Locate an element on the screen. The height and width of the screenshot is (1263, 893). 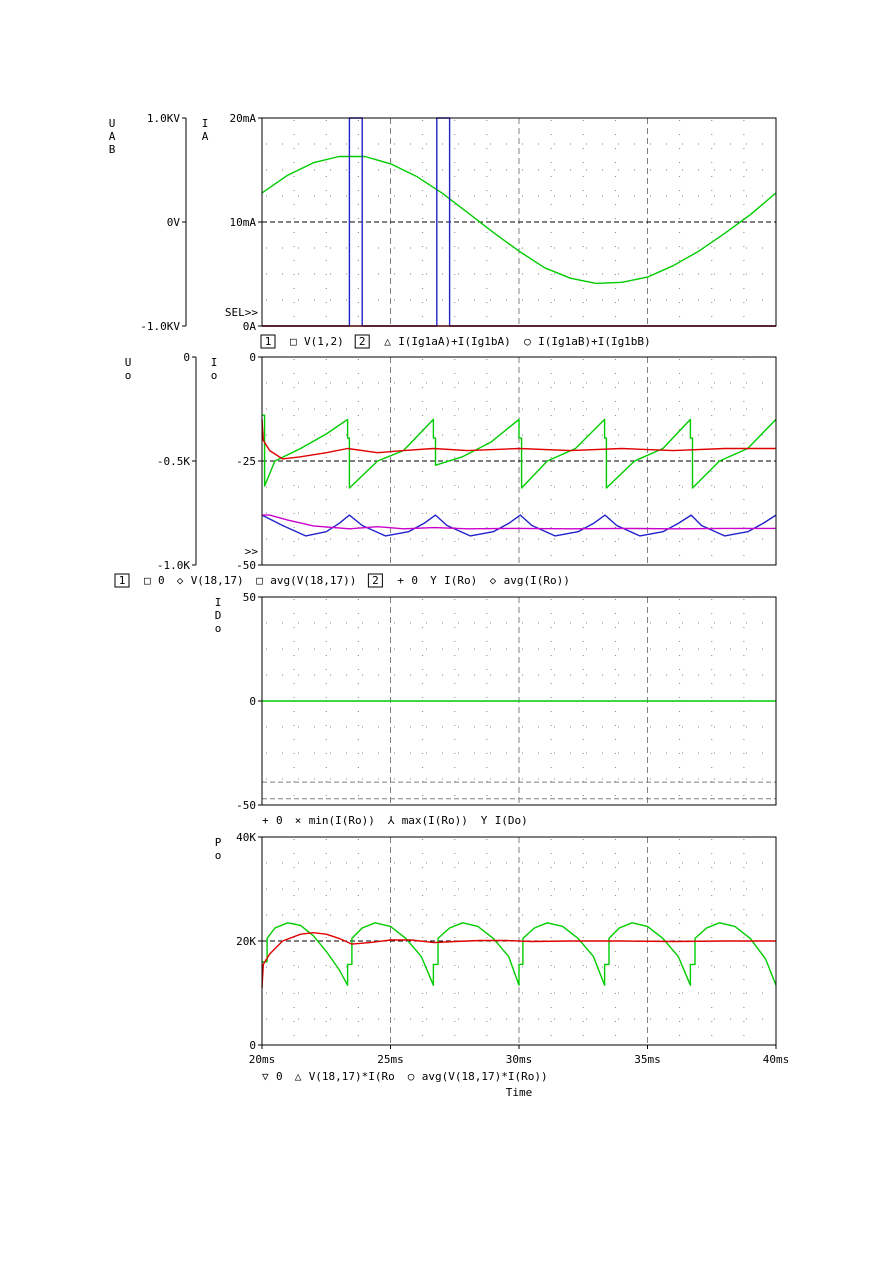
legend-entry: V(18,17) is located at coordinates (217, 580).